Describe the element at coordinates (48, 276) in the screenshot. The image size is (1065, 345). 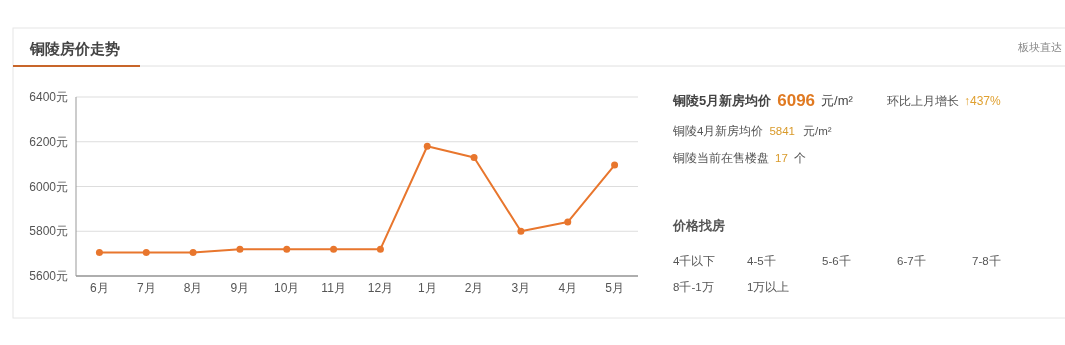
I see `y-tick-label: 5600元` at that location.